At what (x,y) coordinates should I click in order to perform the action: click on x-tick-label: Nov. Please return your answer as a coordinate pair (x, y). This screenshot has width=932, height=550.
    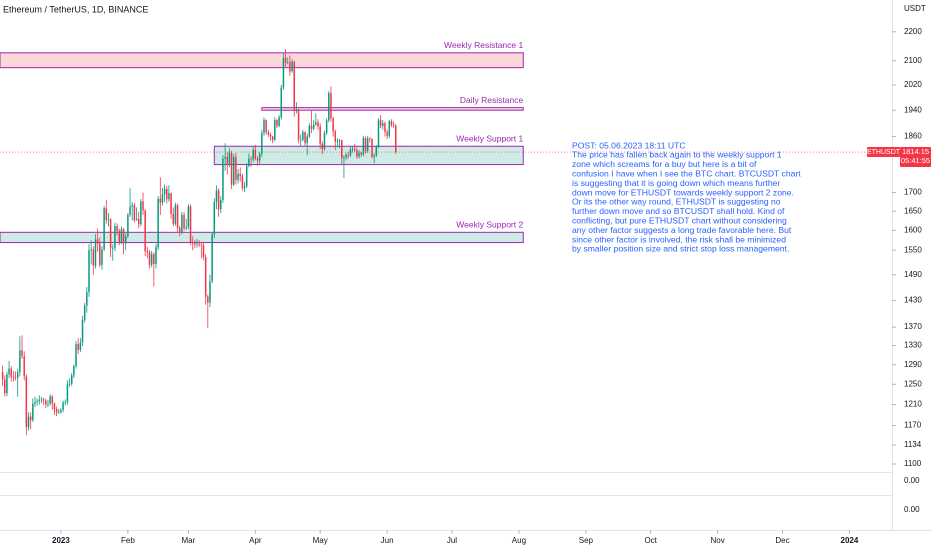
    Looking at the image, I should click on (718, 540).